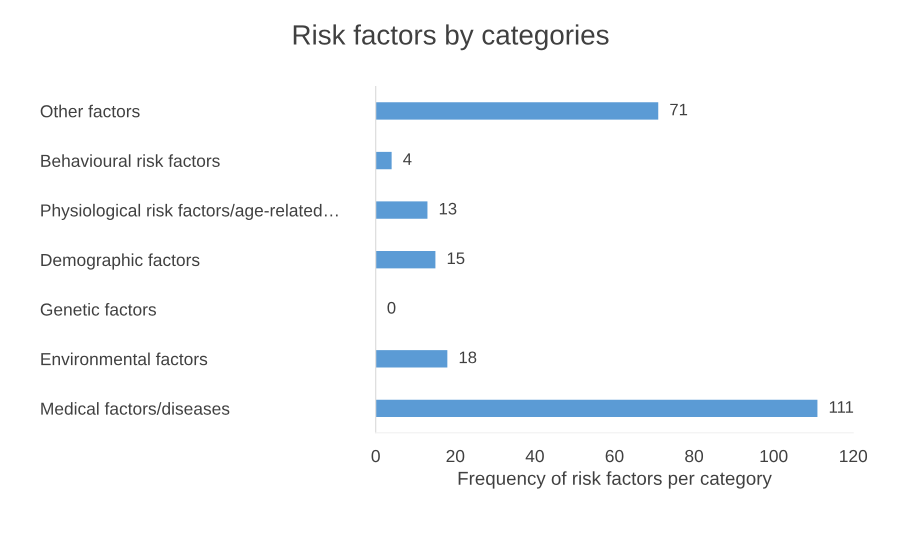  What do you see at coordinates (455, 456) in the screenshot?
I see `x-tick-label: 20` at bounding box center [455, 456].